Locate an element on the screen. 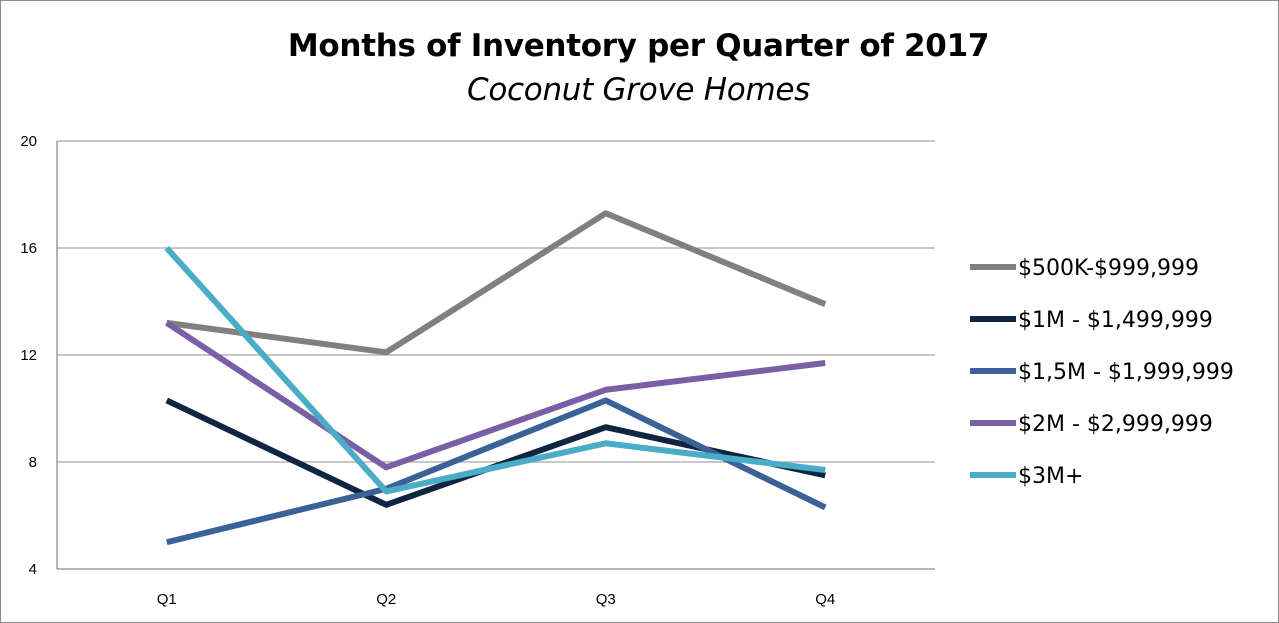  y-tick-label: 8 is located at coordinates (33, 462).